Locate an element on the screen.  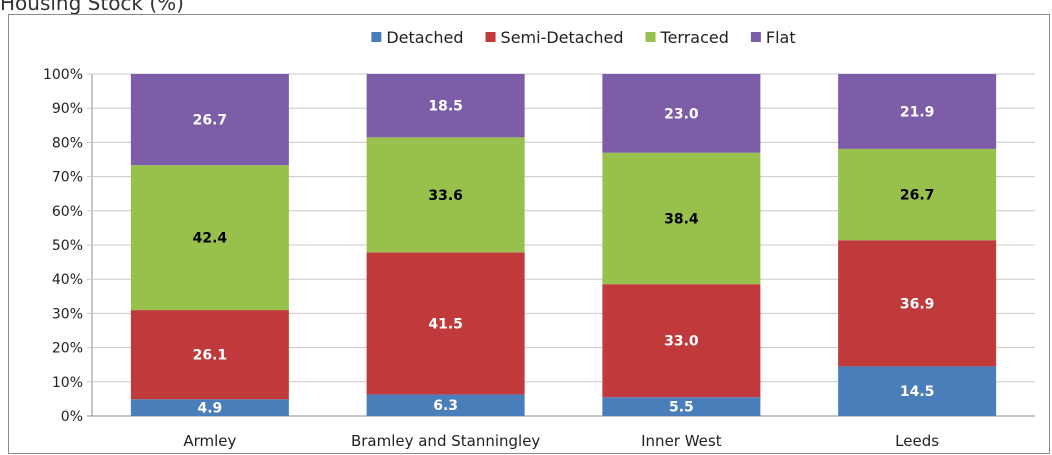
x-category-label: Inner West is located at coordinates (681, 441).